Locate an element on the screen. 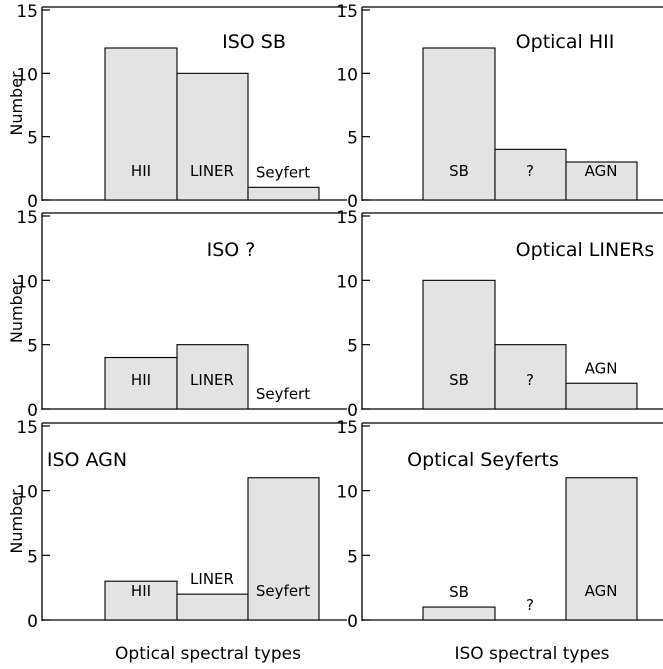  panel-title: ISO SB is located at coordinates (254, 42).